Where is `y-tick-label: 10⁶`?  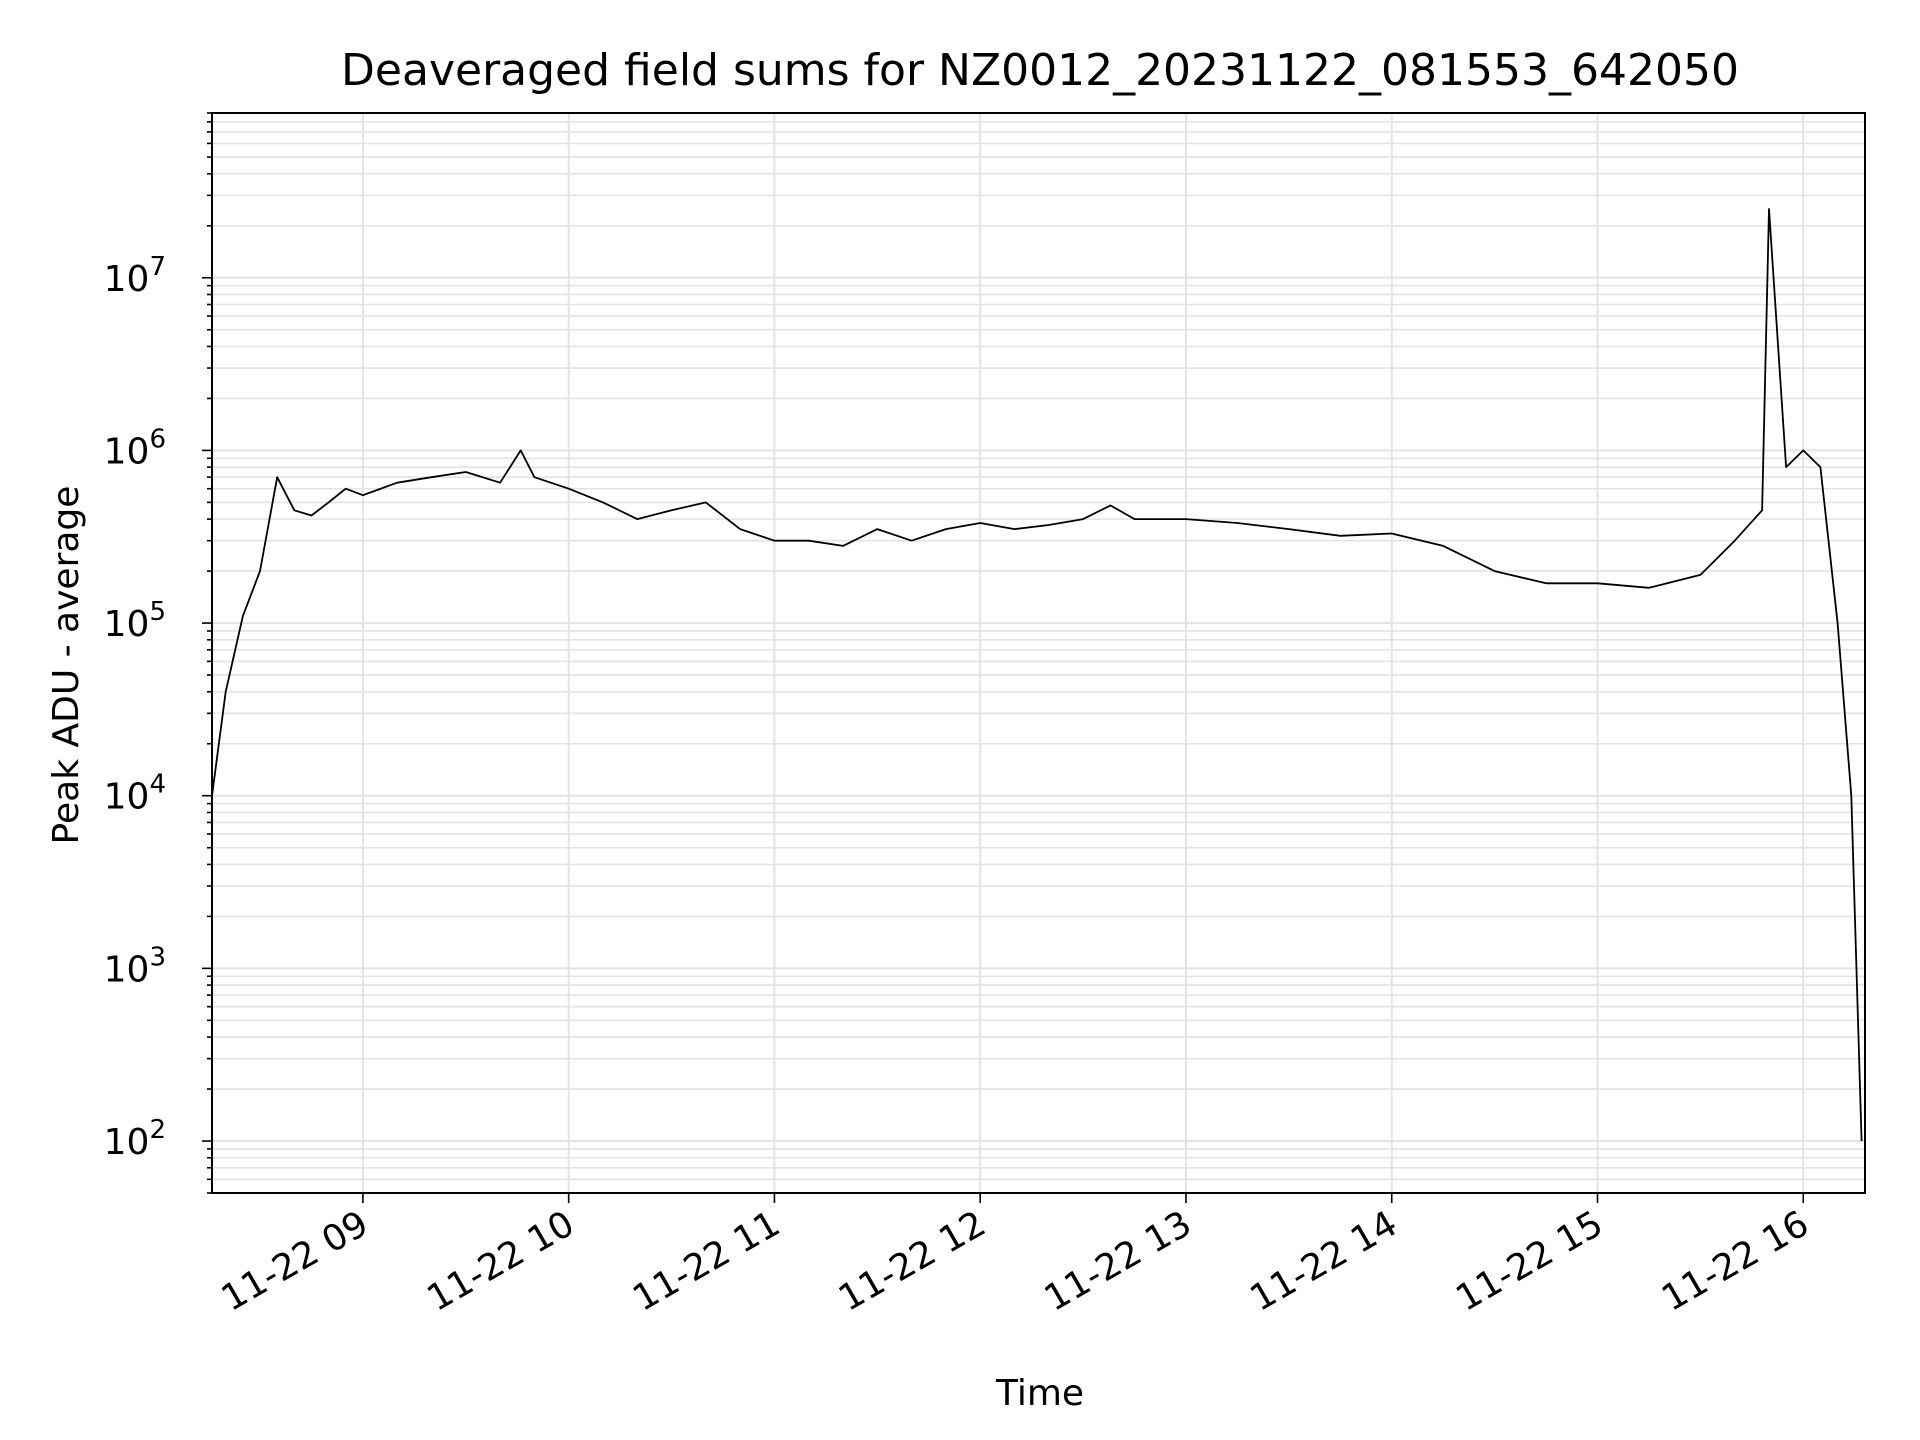 y-tick-label: 10⁶ is located at coordinates (135, 448).